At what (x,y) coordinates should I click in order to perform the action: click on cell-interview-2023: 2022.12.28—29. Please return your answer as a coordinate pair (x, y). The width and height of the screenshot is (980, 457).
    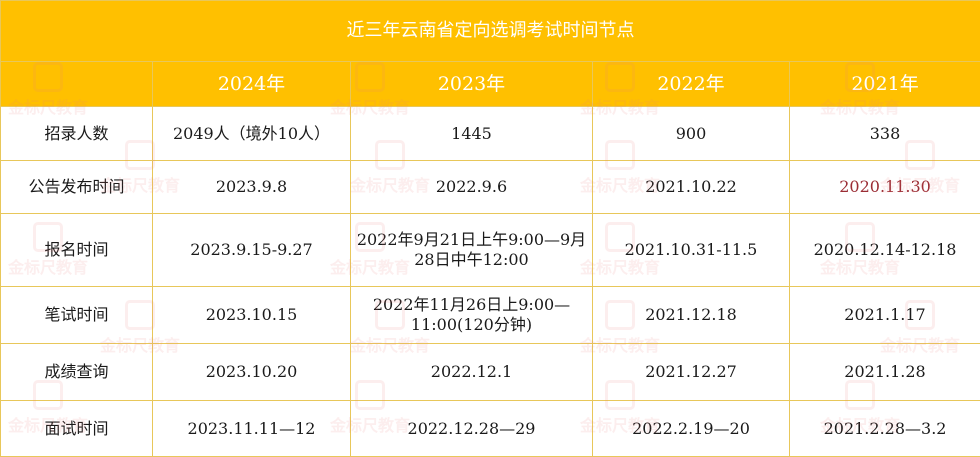
    Looking at the image, I should click on (472, 429).